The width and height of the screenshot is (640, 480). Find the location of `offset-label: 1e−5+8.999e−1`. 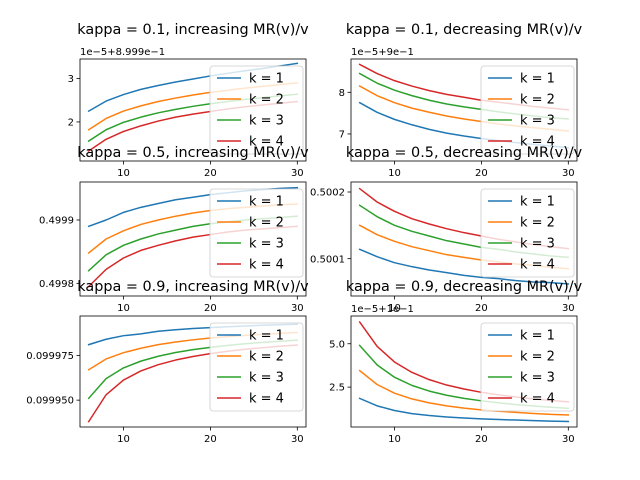

offset-label: 1e−5+8.999e−1 is located at coordinates (122, 52).